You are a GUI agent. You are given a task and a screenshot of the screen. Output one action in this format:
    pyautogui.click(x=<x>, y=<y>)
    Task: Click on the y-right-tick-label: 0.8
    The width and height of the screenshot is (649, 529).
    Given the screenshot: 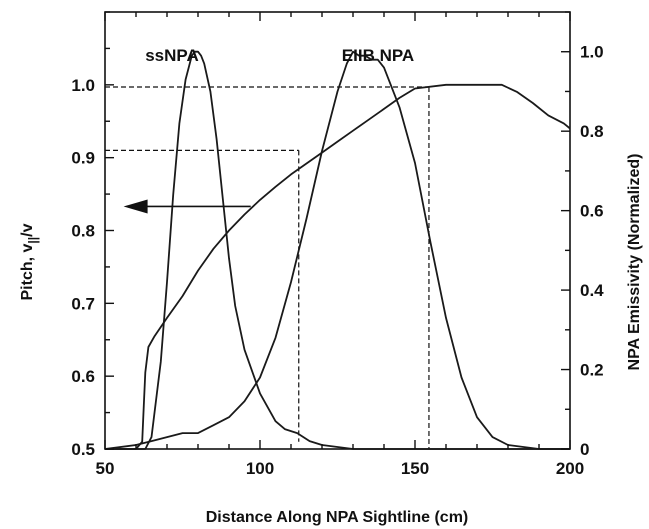 What is the action you would take?
    pyautogui.click(x=592, y=131)
    